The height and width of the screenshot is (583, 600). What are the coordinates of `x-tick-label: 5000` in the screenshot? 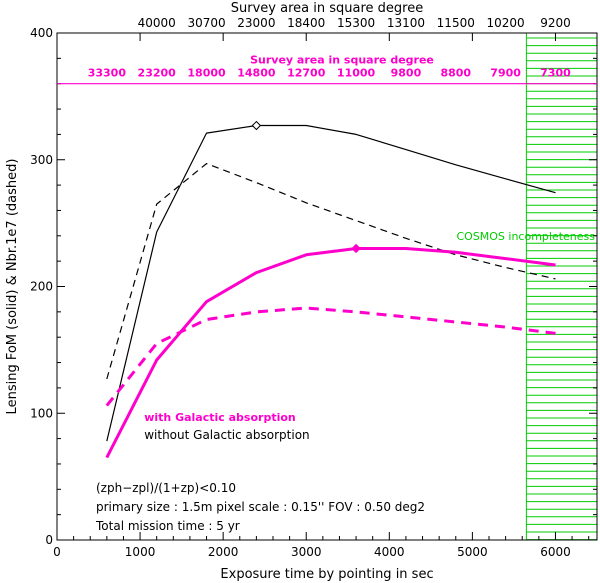 It's located at (472, 552).